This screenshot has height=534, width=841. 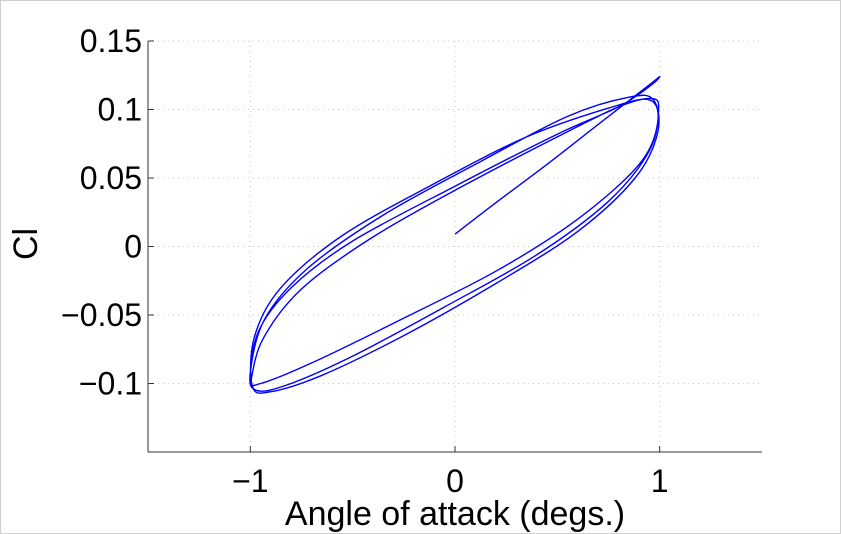 What do you see at coordinates (110, 384) in the screenshot?
I see `y-tick-label: −0.1` at bounding box center [110, 384].